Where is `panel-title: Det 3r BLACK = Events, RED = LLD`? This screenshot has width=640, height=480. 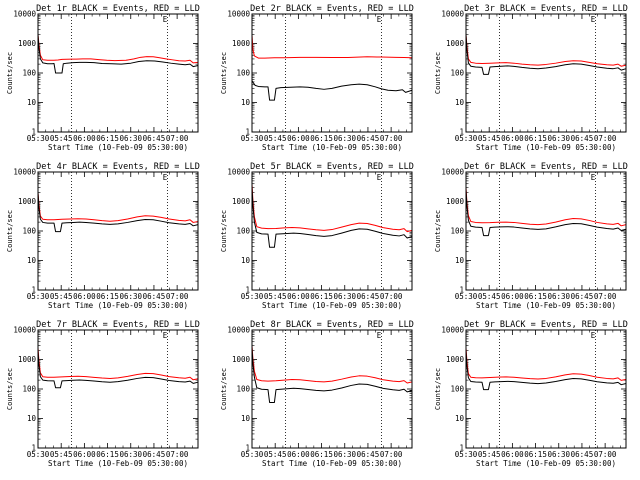
panel-title: Det 3r BLACK = Events, RED = LLD is located at coordinates (546, 9).